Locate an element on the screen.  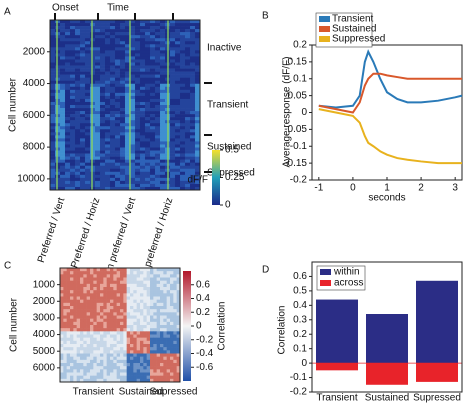
y-tick-label: 10000 is located at coordinates (31, 179).